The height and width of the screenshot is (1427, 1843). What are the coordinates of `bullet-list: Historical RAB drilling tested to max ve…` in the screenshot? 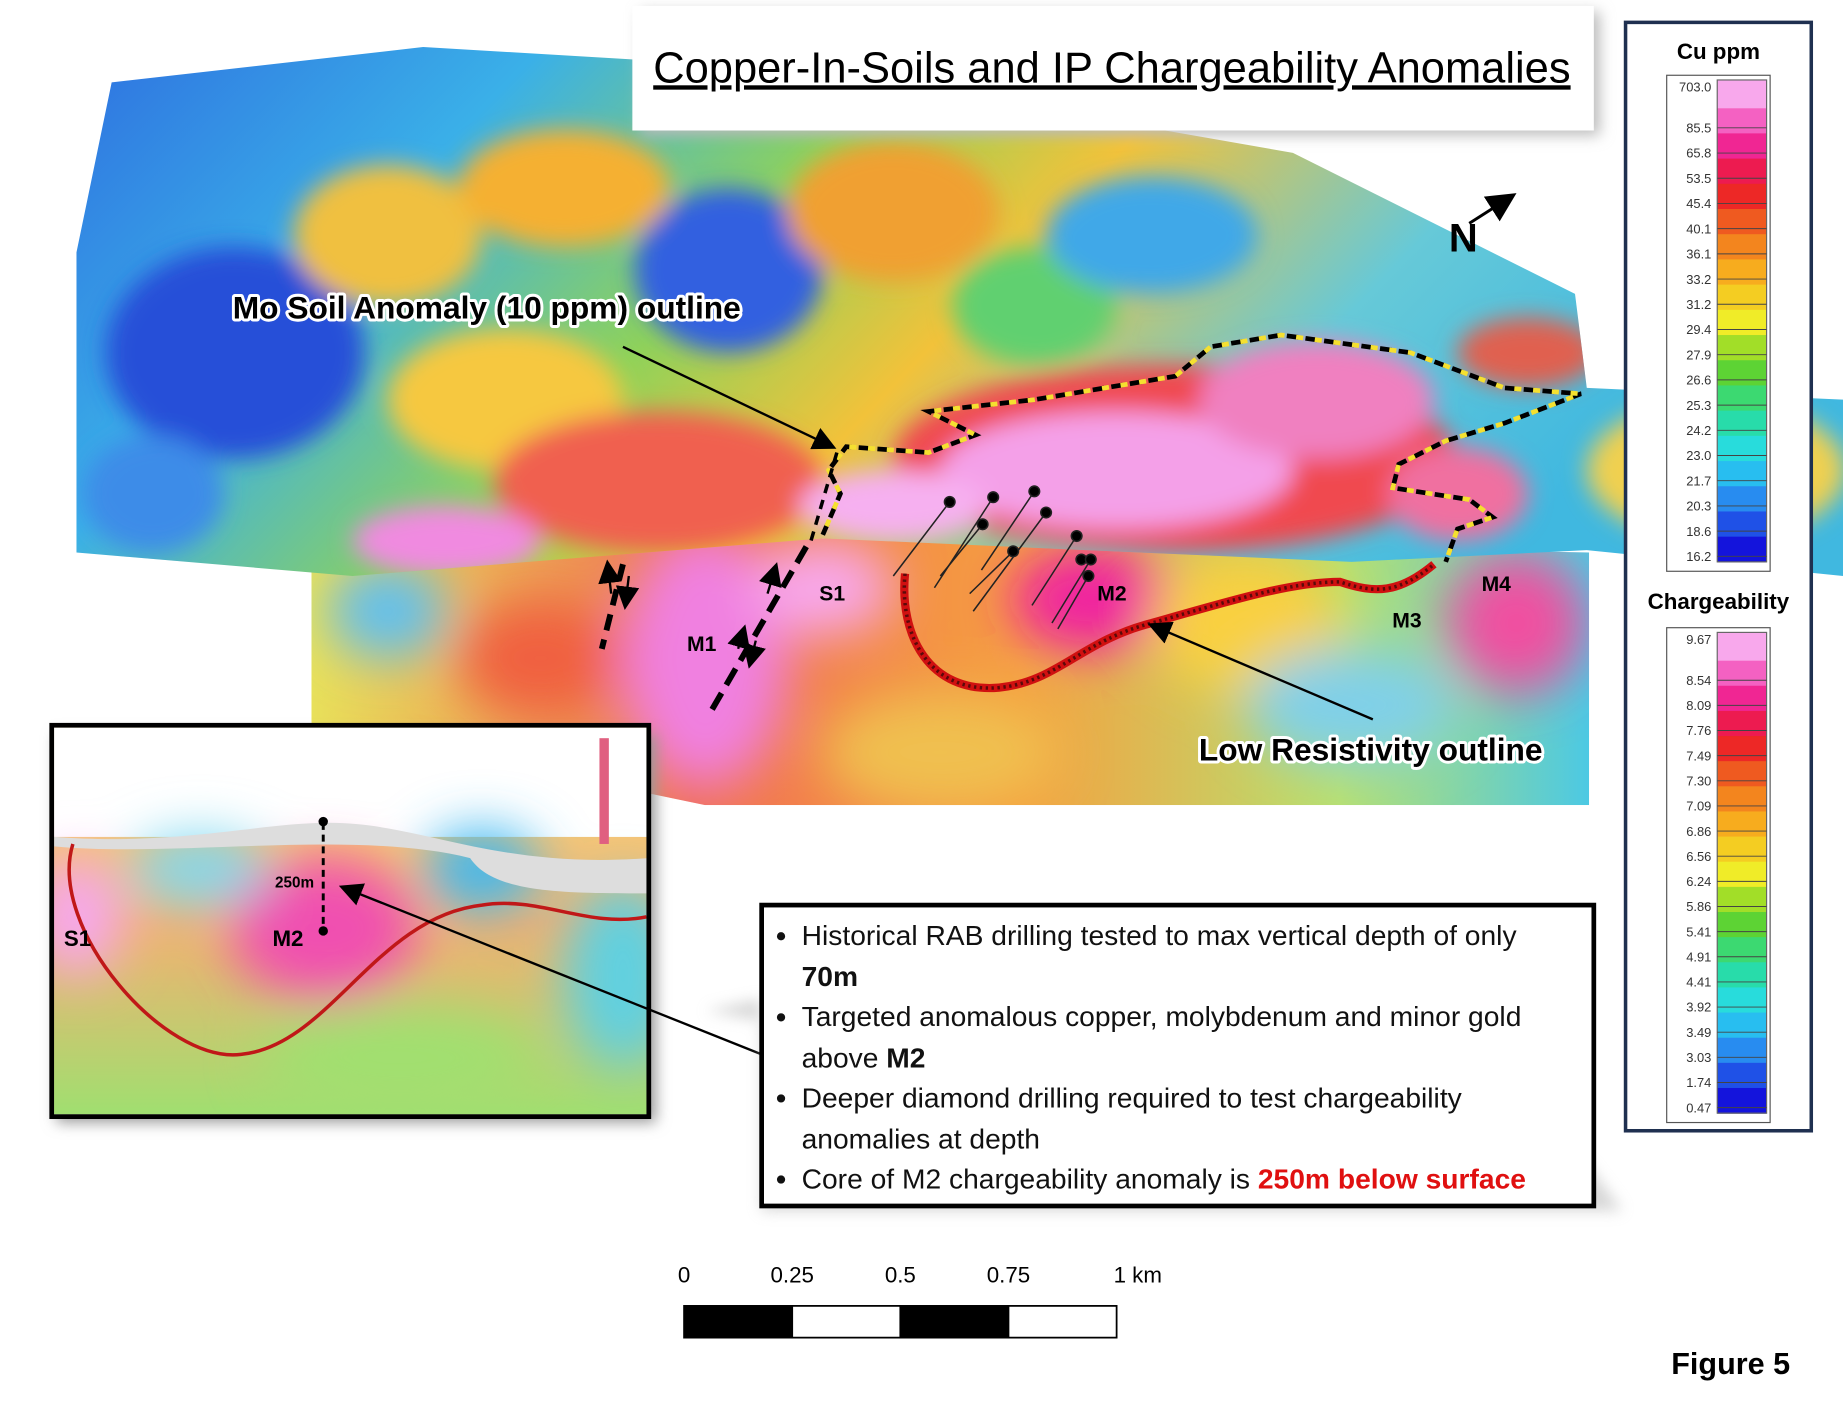 It's located at (1177, 1055).